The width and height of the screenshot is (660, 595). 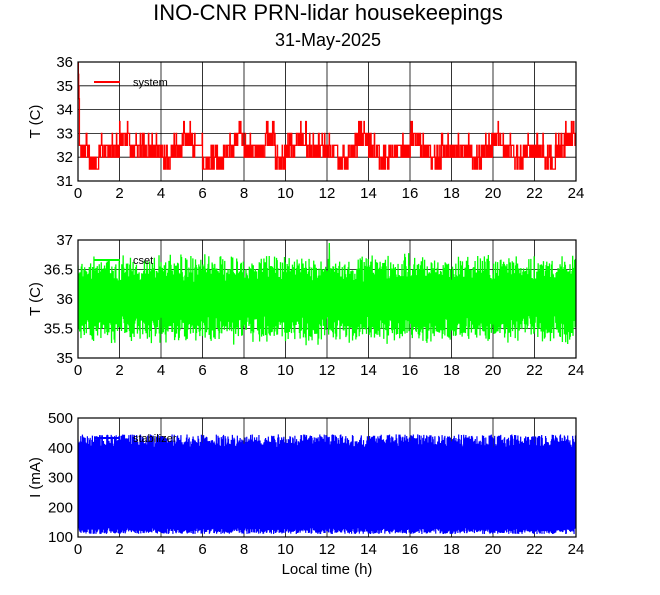 What do you see at coordinates (328, 40) in the screenshot?
I see `figure-subtitle: 31-May-2025` at bounding box center [328, 40].